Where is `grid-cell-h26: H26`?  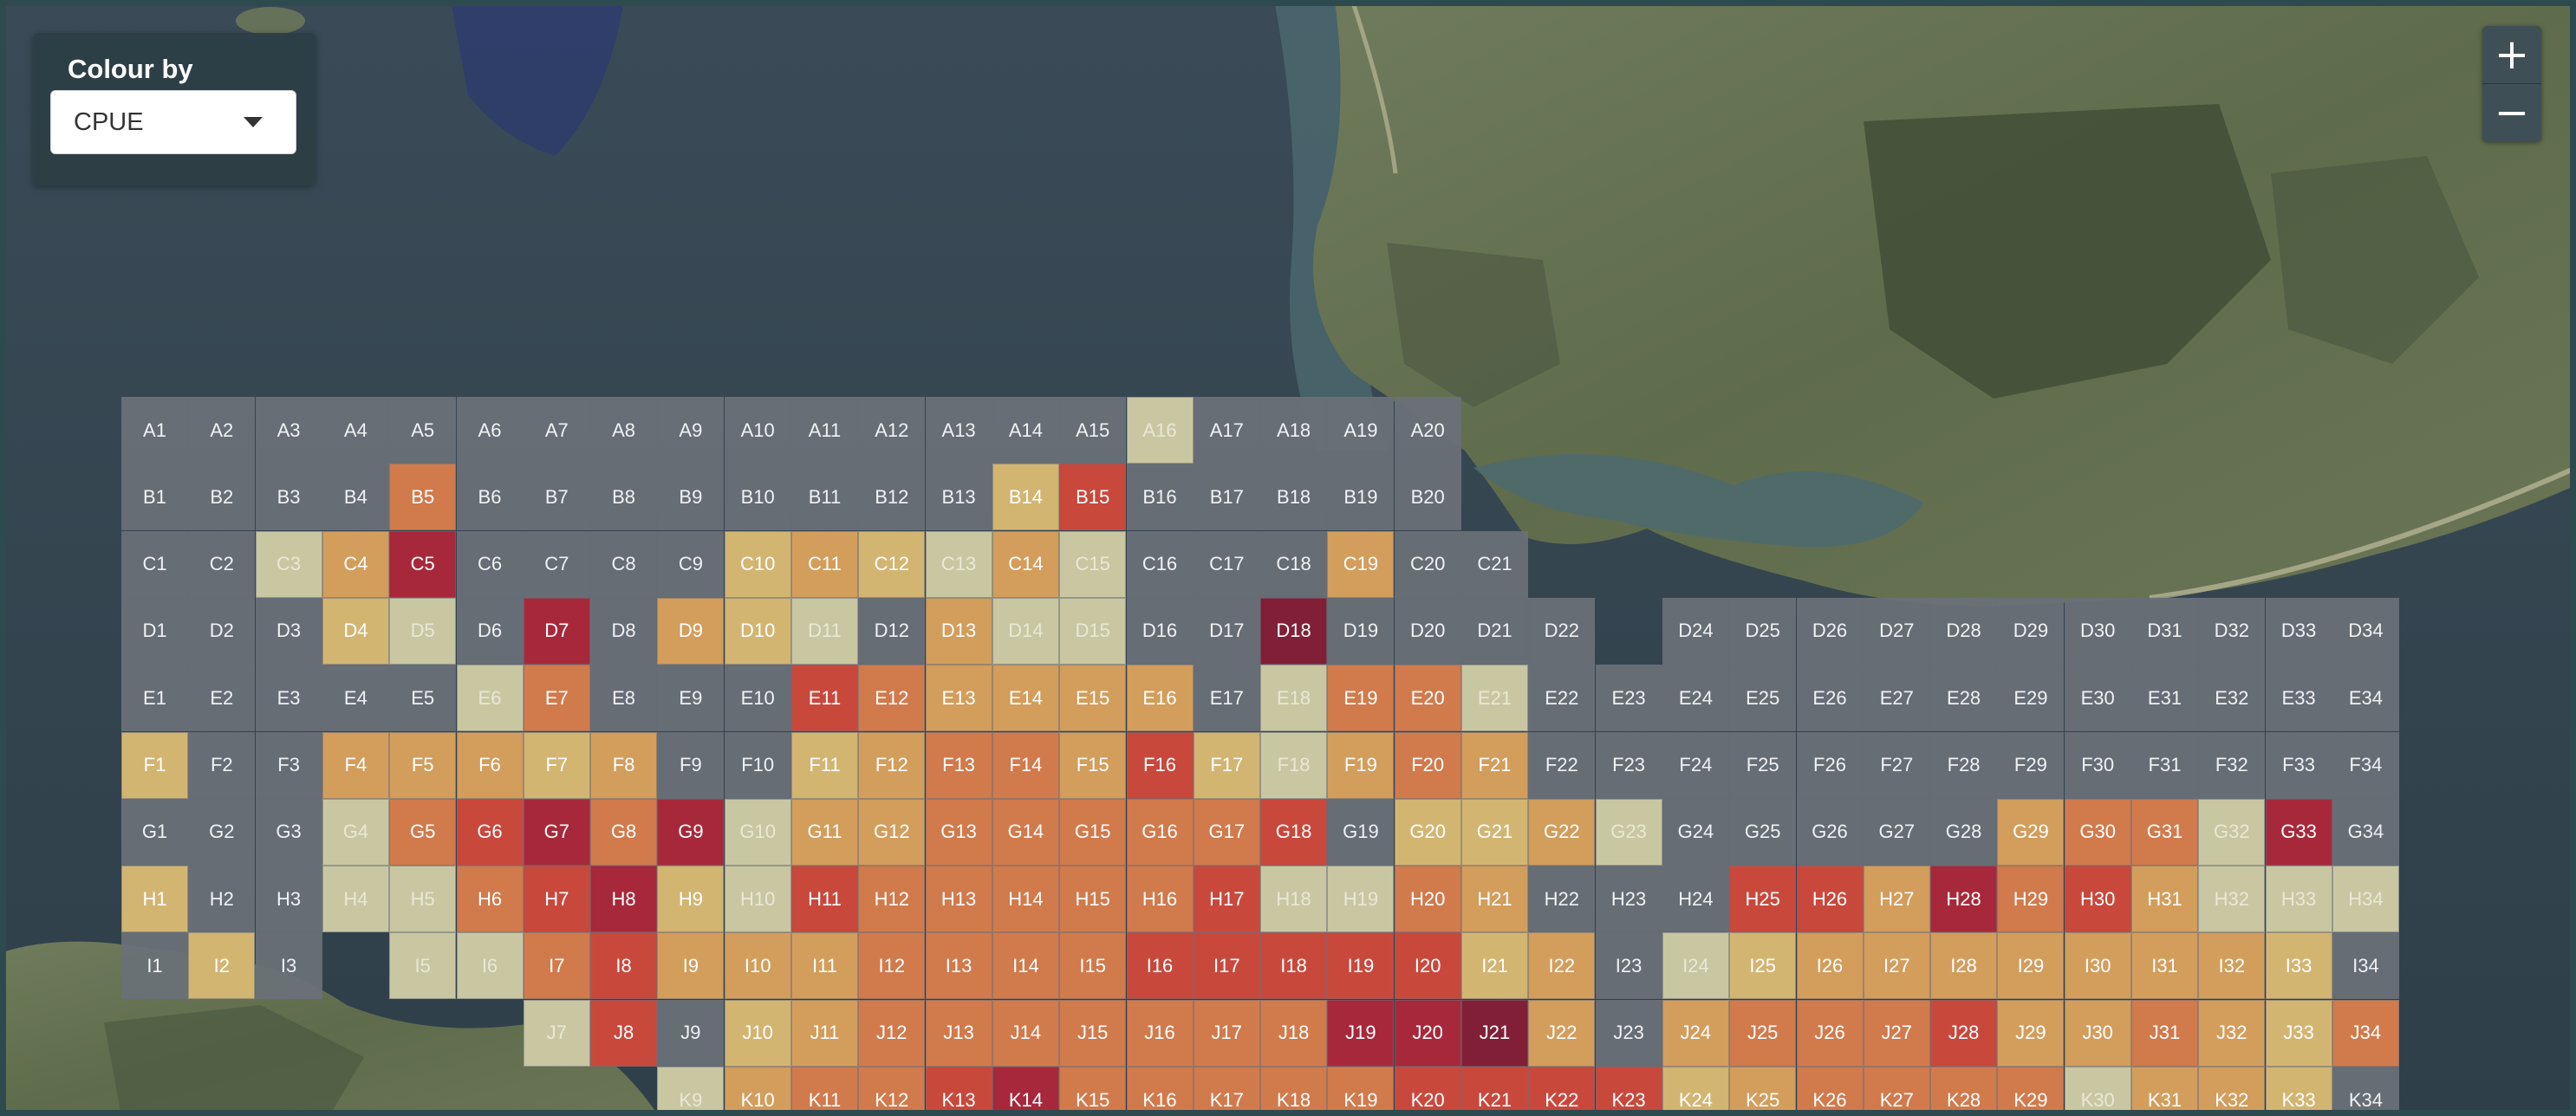
grid-cell-h26: H26 is located at coordinates (1830, 899).